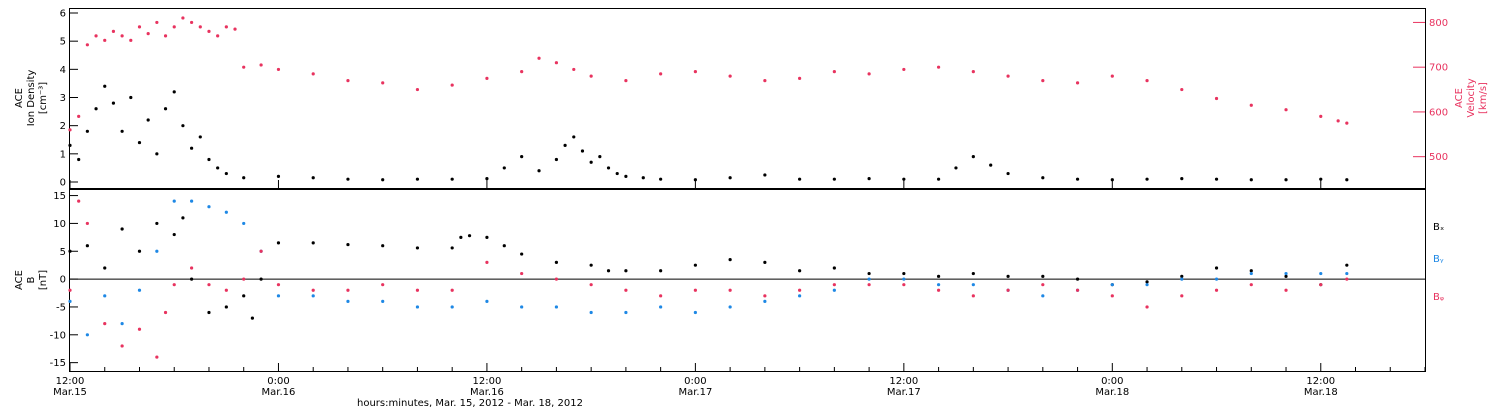 The height and width of the screenshot is (410, 1500). What do you see at coordinates (1438, 23) in the screenshot?
I see `top-right-ytick-label: 800` at bounding box center [1438, 23].